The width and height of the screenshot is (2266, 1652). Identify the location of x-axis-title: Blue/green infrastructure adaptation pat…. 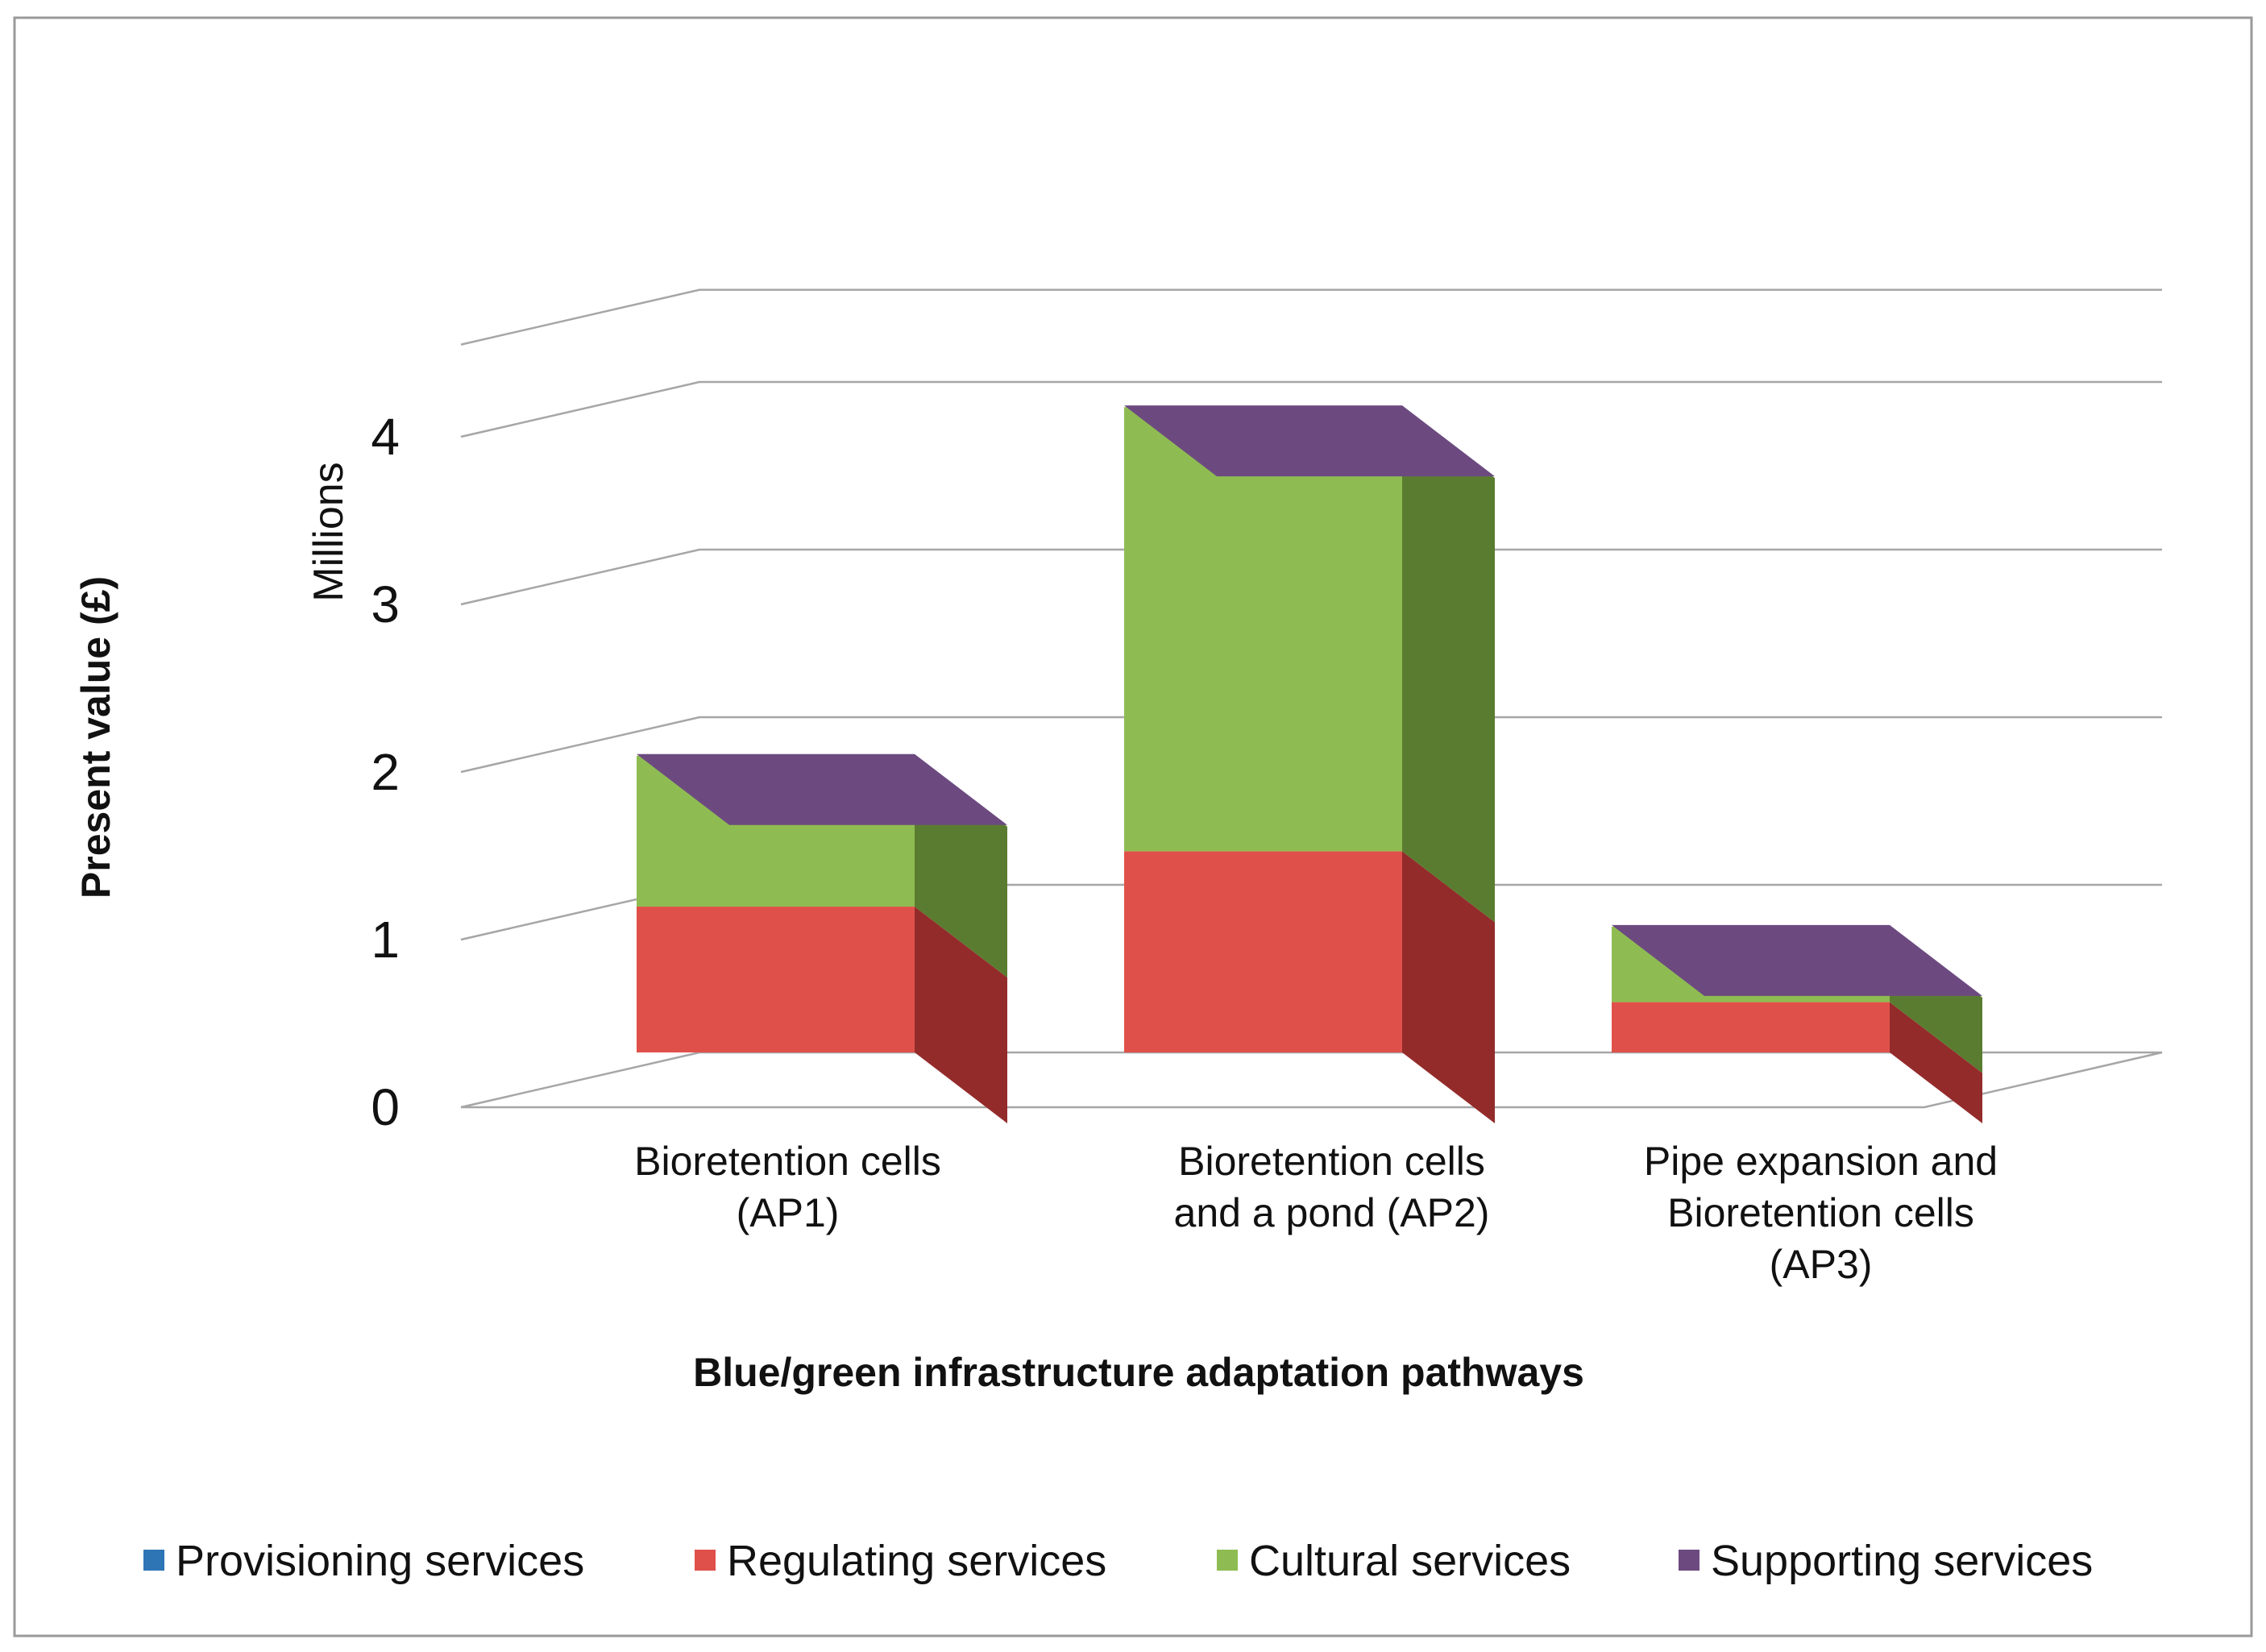
(1138, 1372).